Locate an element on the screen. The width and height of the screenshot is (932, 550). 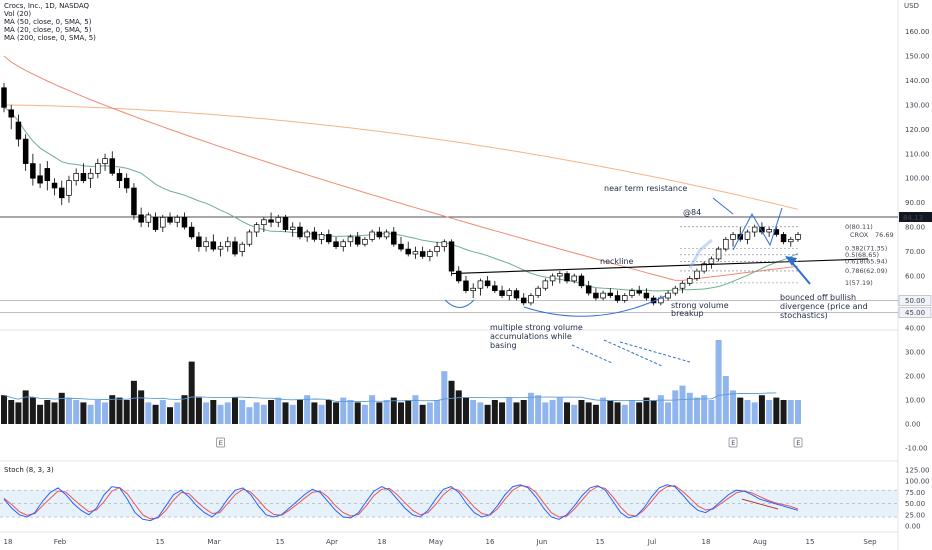
earnings-marker is located at coordinates (220, 442).